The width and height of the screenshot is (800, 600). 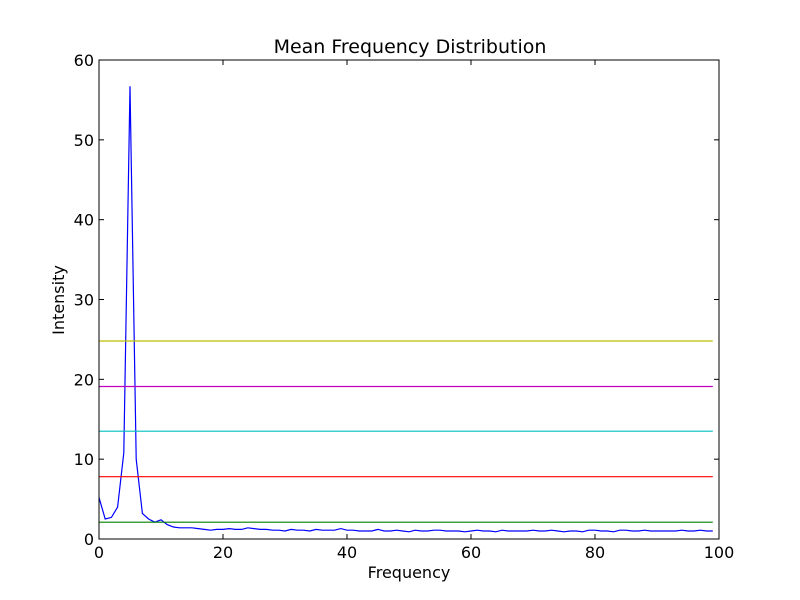 What do you see at coordinates (719, 552) in the screenshot?
I see `x-tick-label: 100` at bounding box center [719, 552].